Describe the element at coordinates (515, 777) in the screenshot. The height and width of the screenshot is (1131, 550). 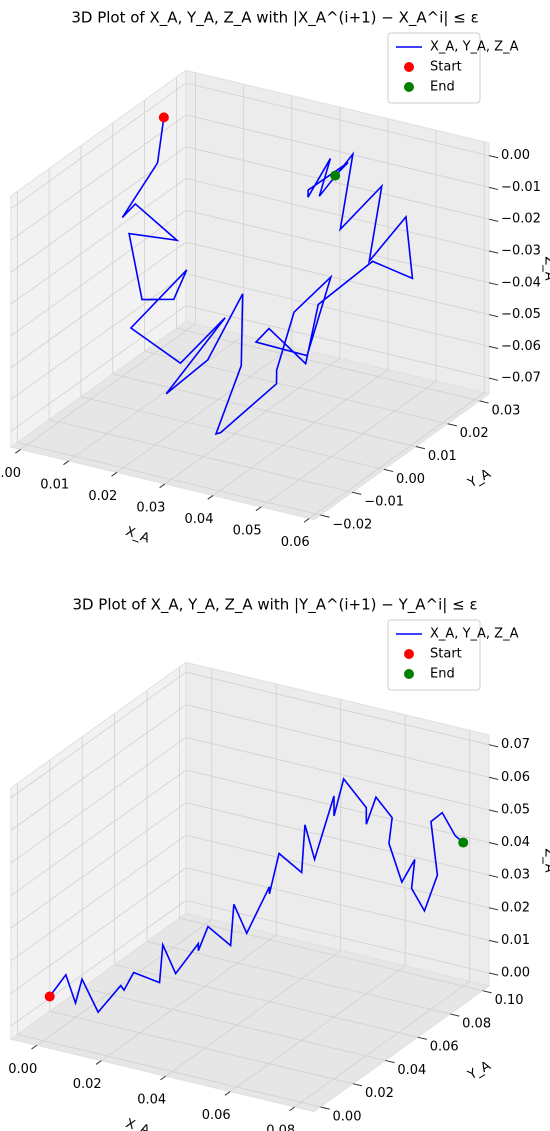
I see `z-tick-label: 0.06` at that location.